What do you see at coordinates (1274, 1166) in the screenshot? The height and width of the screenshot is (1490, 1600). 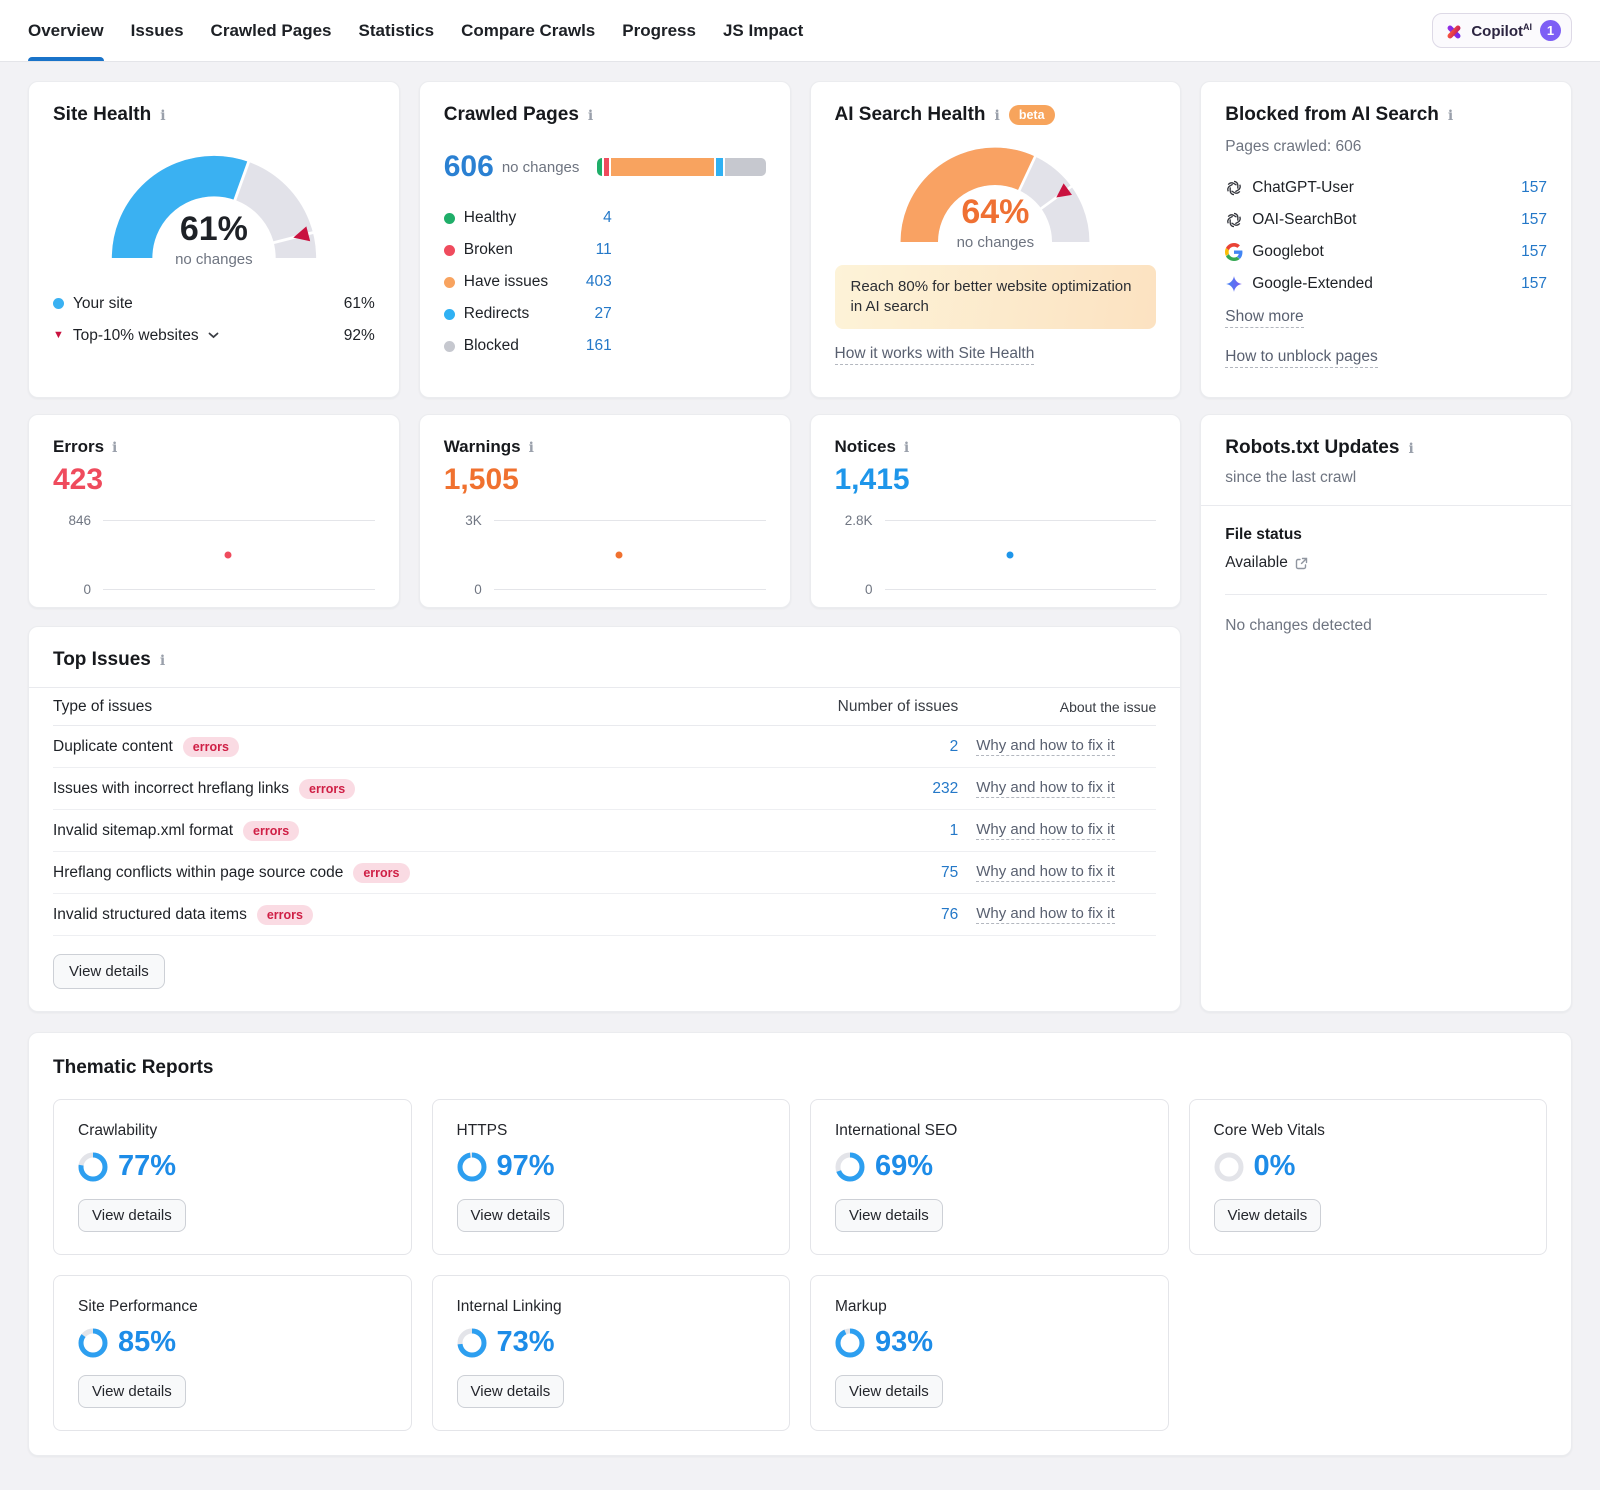 I see `report-value: 0%` at bounding box center [1274, 1166].